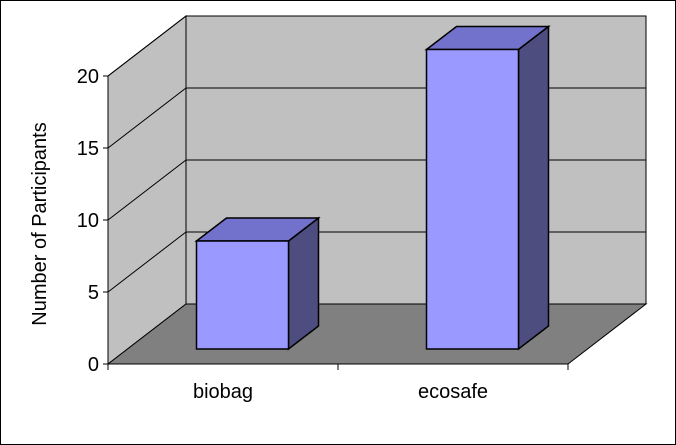  I want to click on y-tick-label: 10, so click(88, 221).